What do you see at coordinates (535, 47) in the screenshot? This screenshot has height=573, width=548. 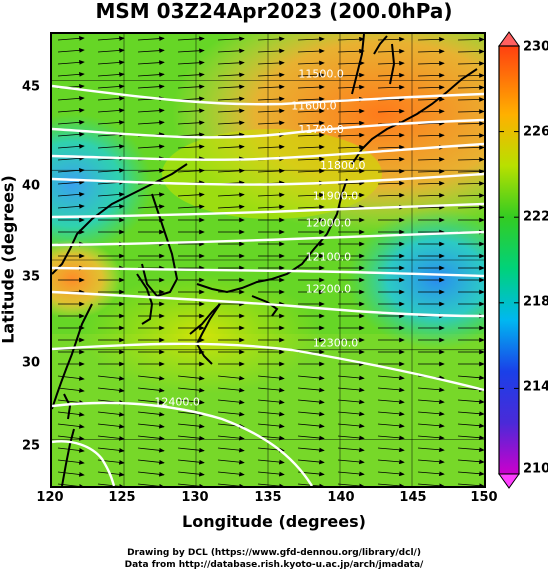 I see `colorbar-label: 230` at bounding box center [535, 47].